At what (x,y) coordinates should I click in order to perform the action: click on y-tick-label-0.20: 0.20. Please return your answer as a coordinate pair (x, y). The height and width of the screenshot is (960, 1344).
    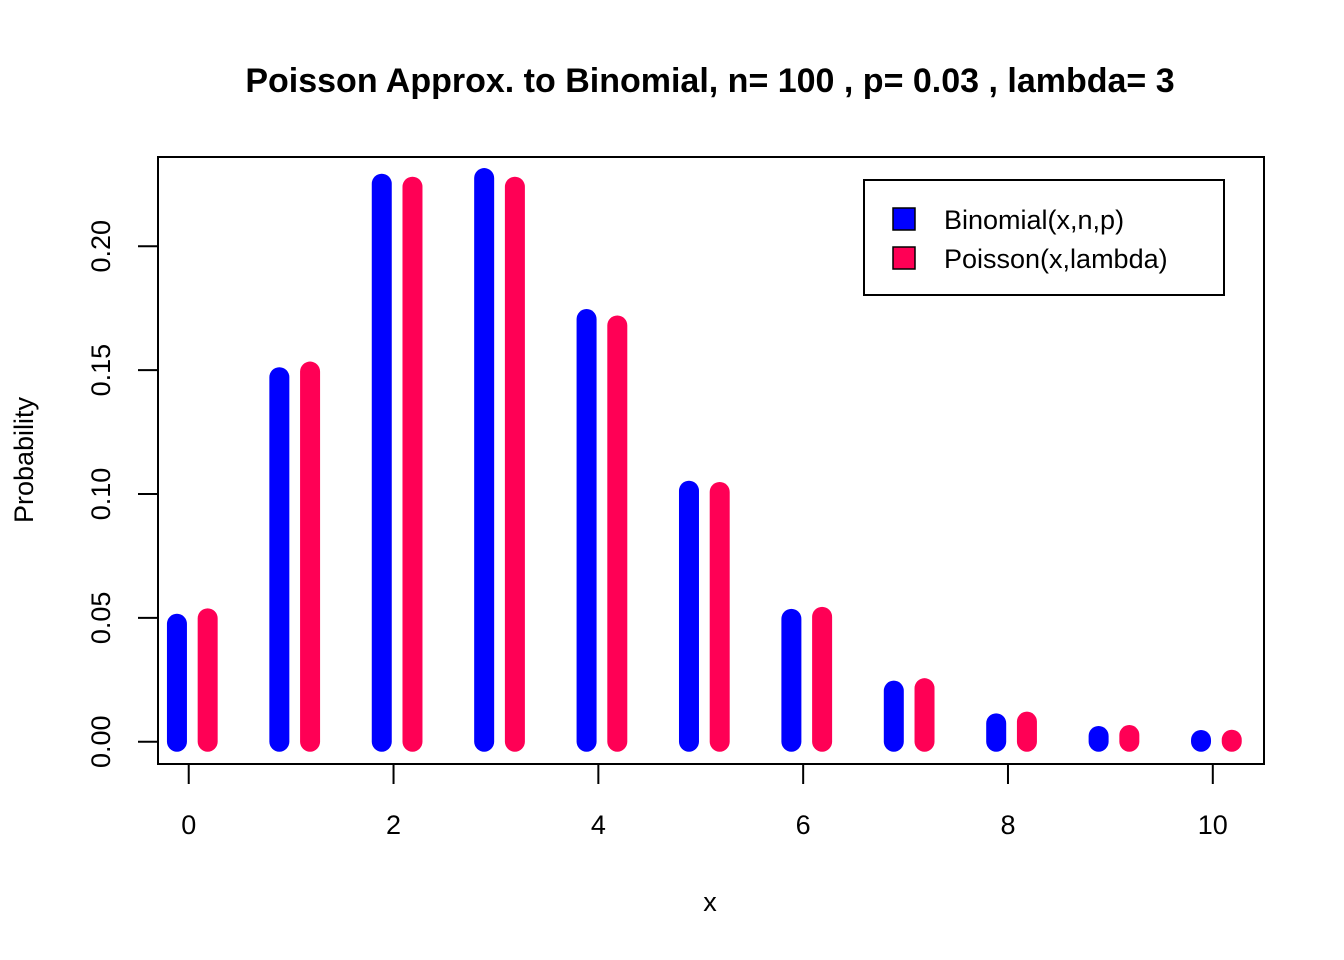
    Looking at the image, I should click on (101, 246).